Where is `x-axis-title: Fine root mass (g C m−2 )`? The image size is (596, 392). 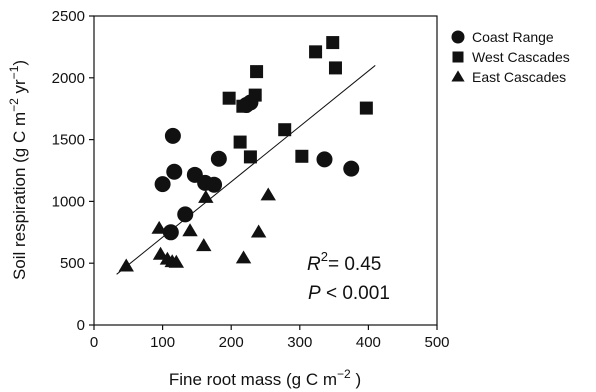 x-axis-title: Fine root mass (g C m−2 ) is located at coordinates (265, 378).